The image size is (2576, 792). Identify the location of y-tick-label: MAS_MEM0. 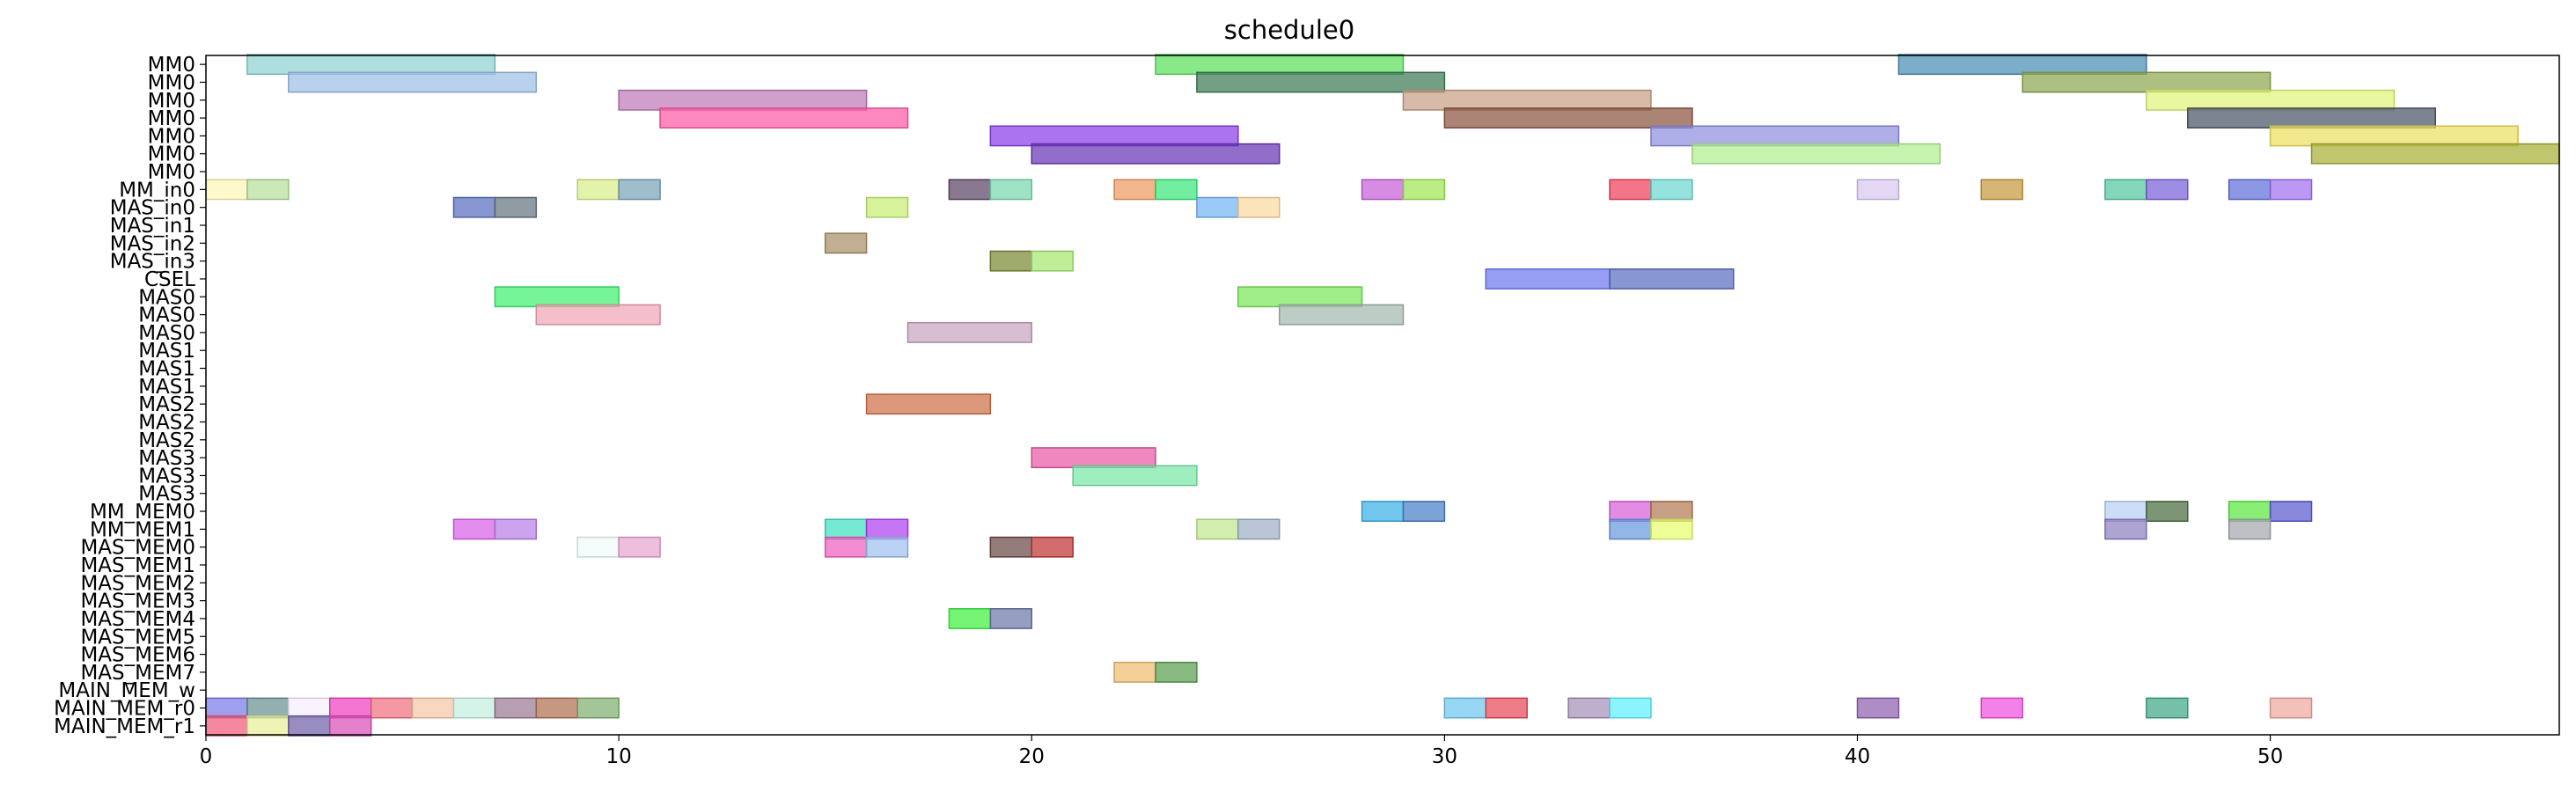
(137, 549).